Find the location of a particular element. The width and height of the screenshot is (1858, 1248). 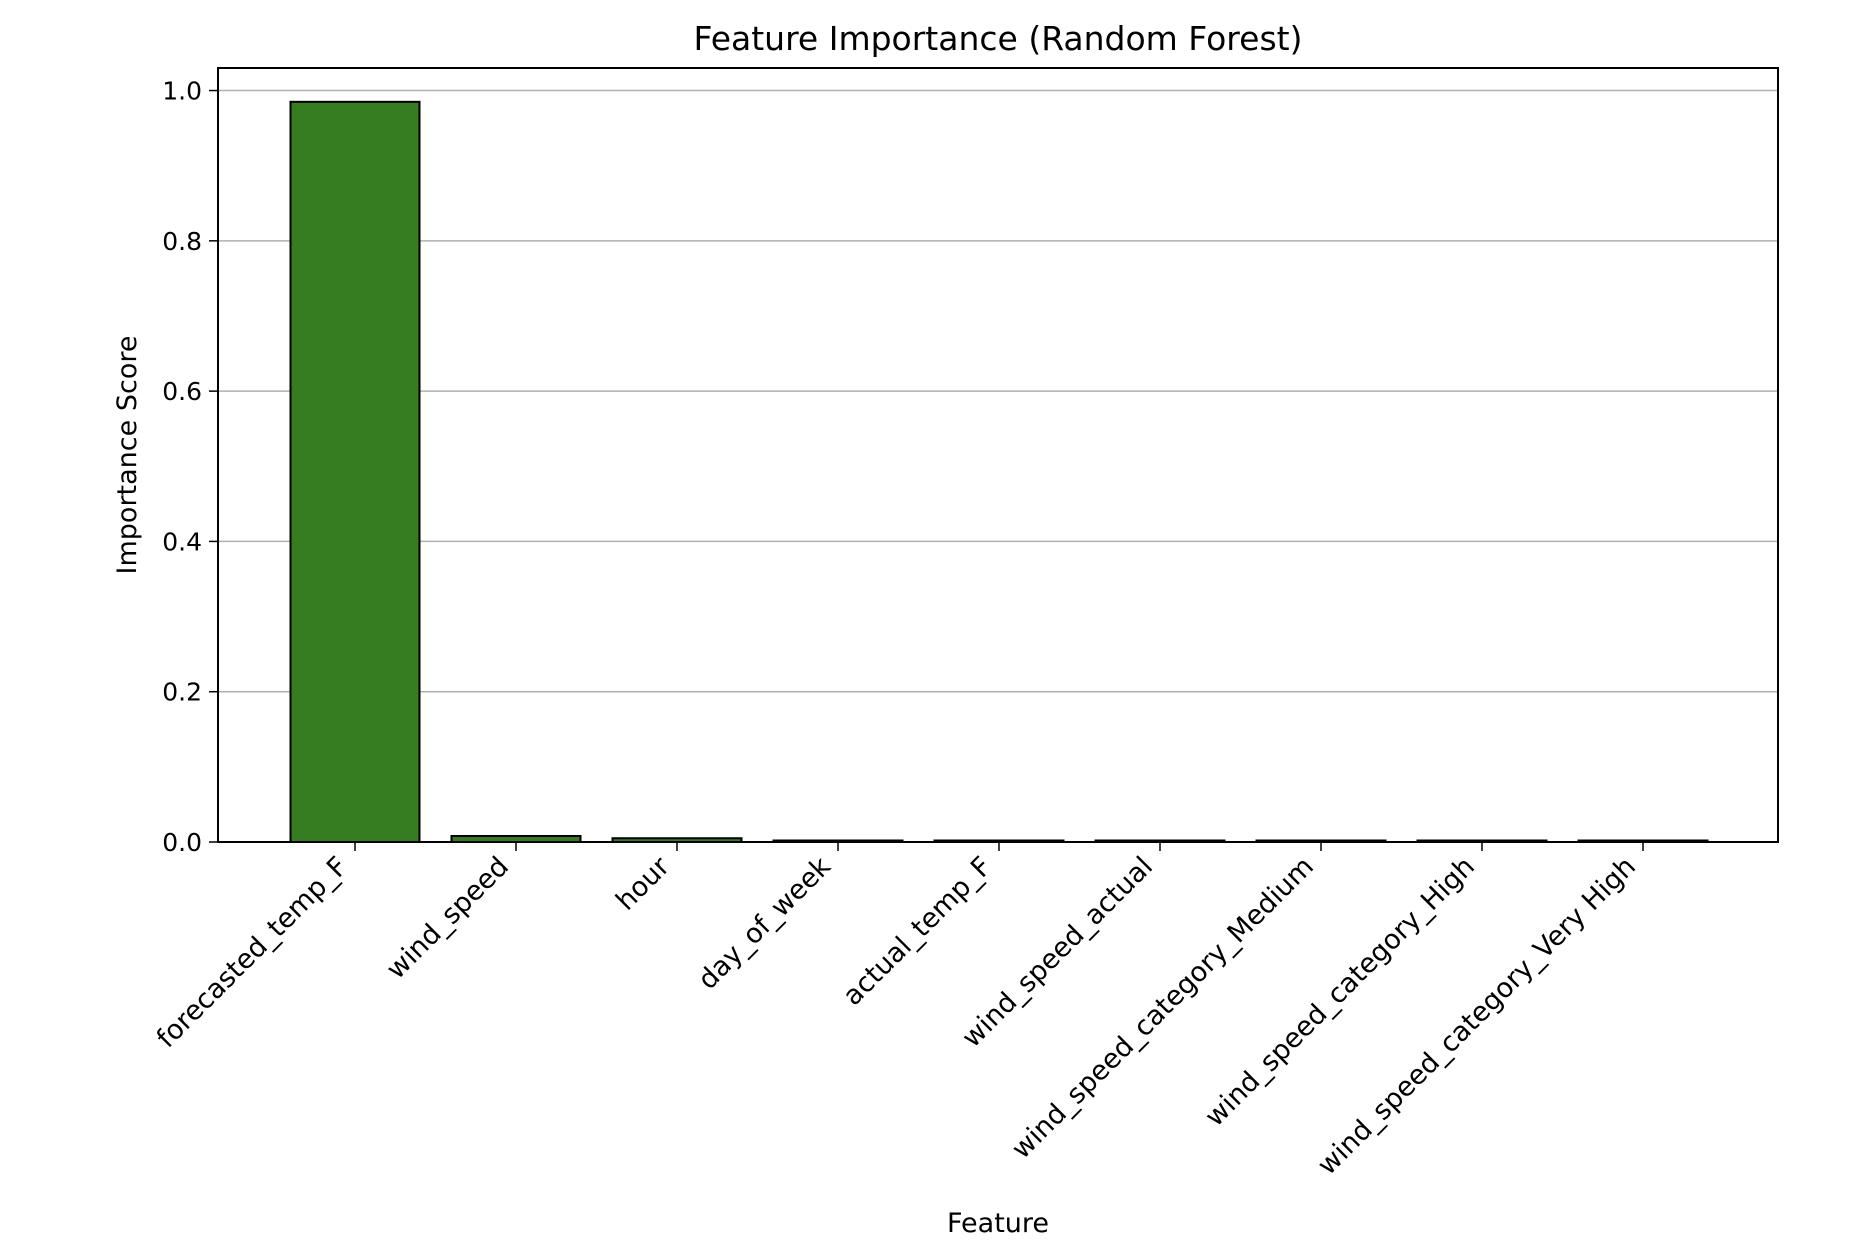

chart-title: Feature Importance (Random Forest) is located at coordinates (998, 38).